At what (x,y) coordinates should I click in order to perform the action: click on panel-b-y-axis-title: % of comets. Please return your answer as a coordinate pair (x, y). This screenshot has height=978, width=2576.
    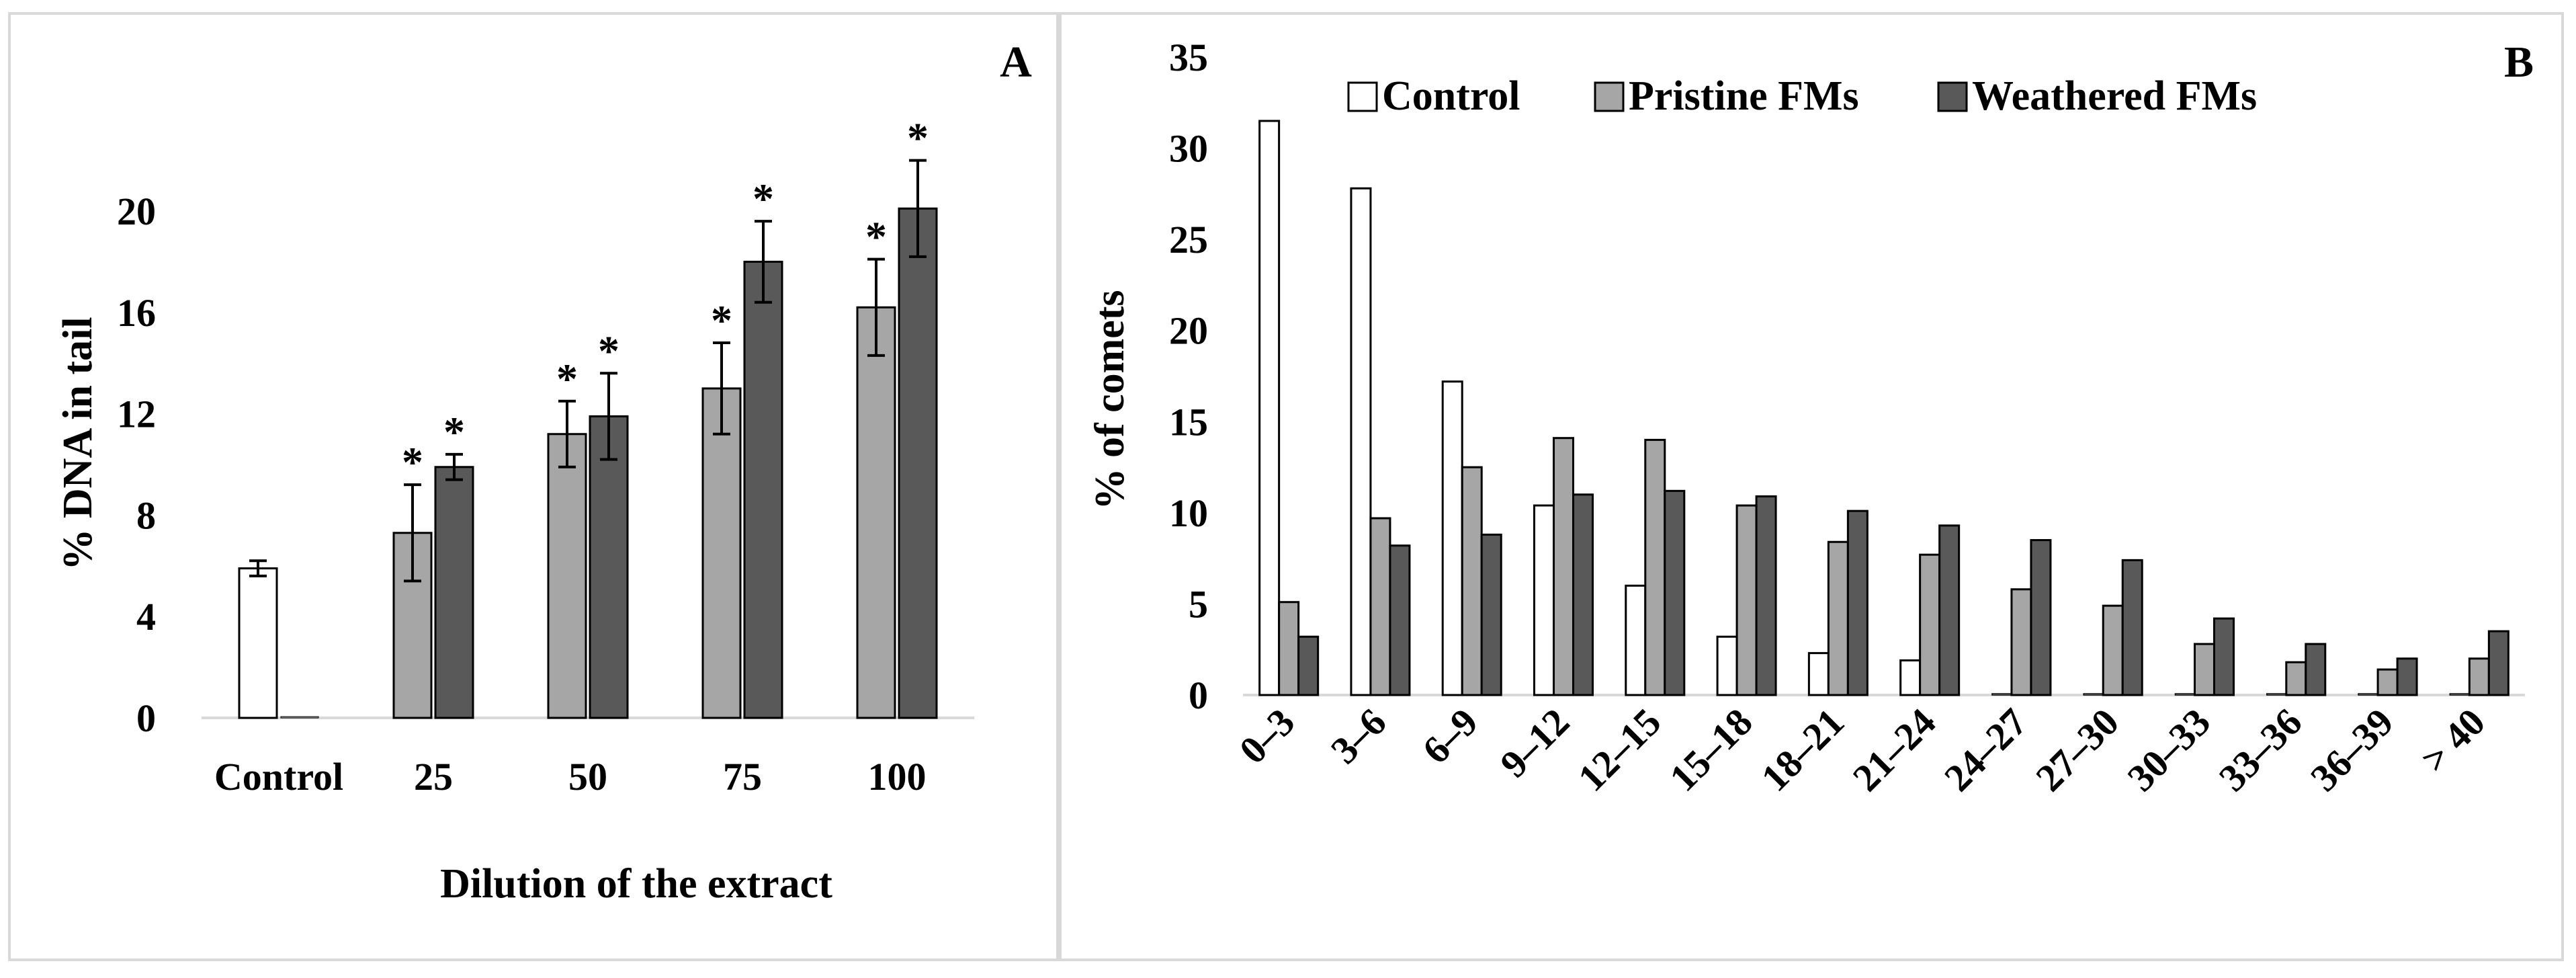
    Looking at the image, I should click on (1110, 400).